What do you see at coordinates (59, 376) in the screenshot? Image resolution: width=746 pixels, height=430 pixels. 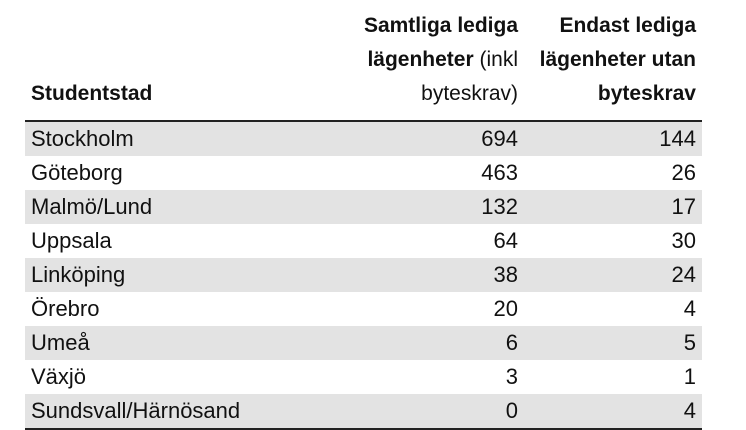 I see `cell-city: Växjö` at bounding box center [59, 376].